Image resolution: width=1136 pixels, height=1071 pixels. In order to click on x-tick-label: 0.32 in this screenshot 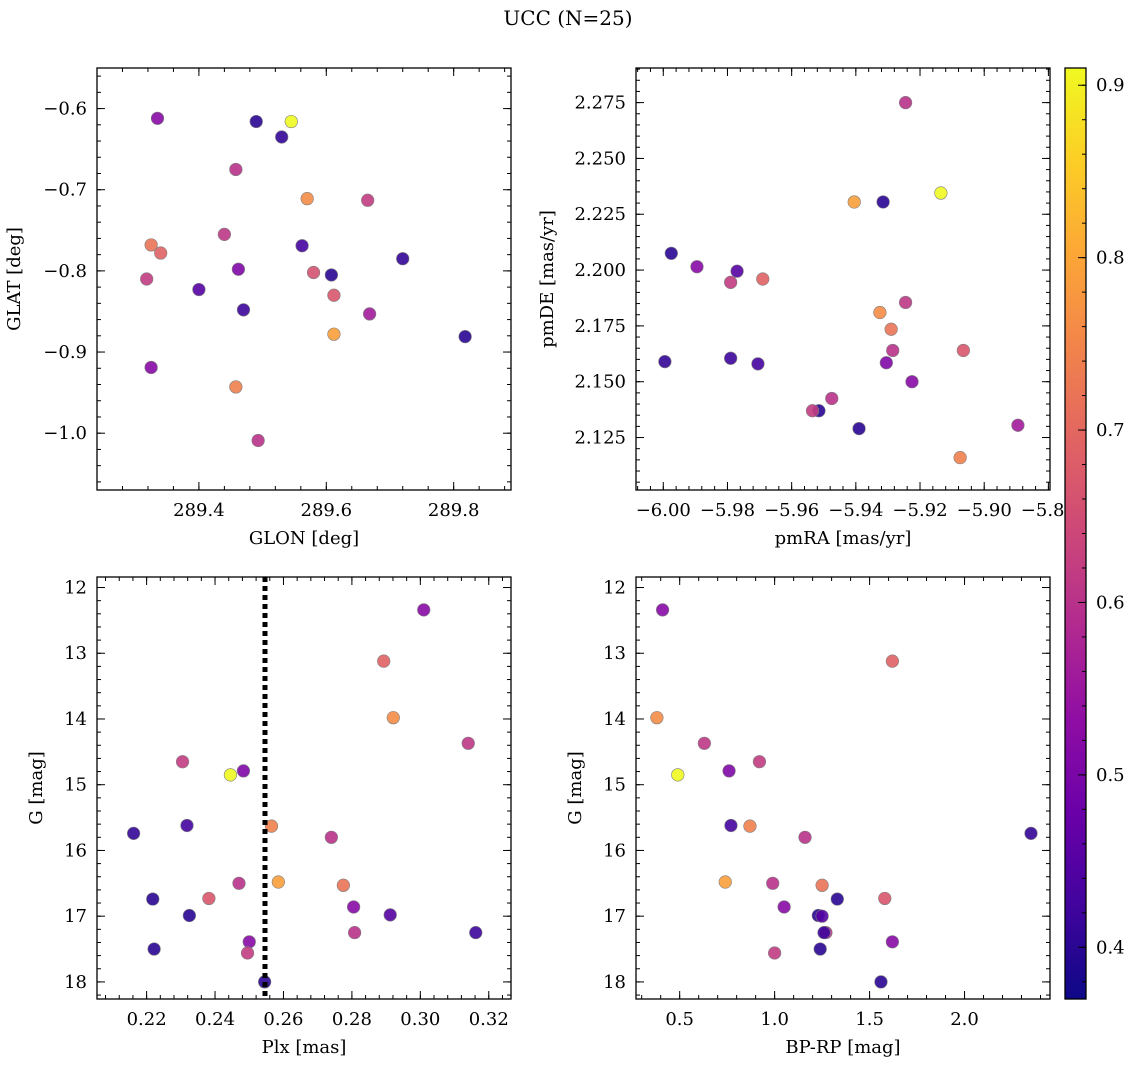, I will do `click(489, 1019)`.